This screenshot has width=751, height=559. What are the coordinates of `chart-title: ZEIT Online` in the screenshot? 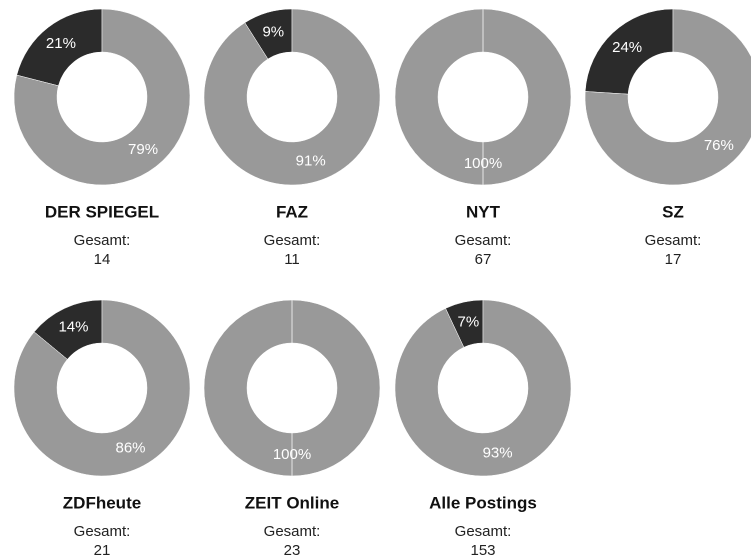 It's located at (292, 502).